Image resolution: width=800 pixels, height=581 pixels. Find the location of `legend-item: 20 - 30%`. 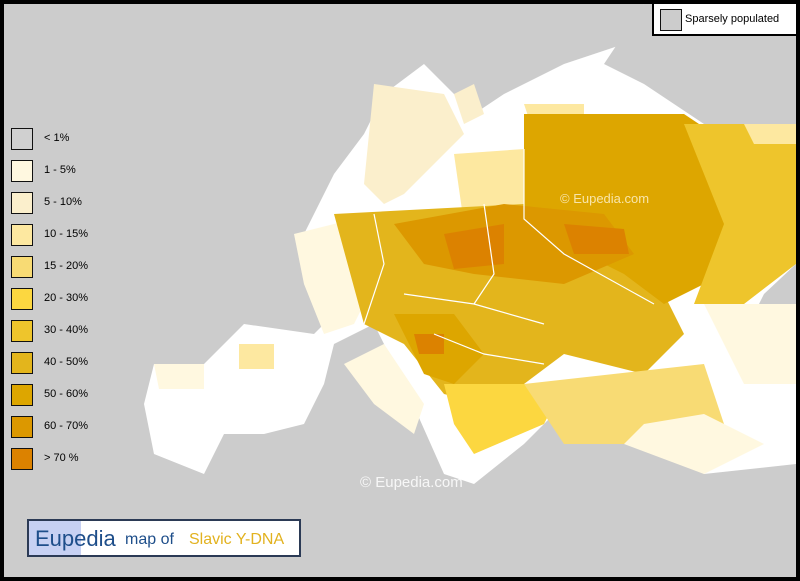

legend-item: 20 - 30% is located at coordinates (58, 300).